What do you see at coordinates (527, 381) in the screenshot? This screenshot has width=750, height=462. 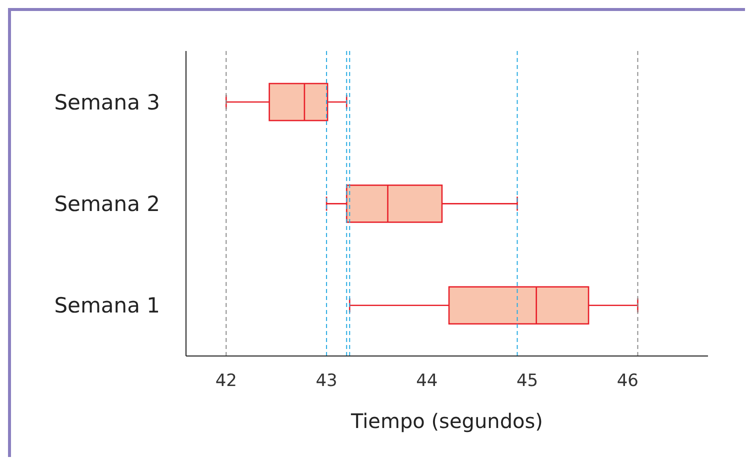 I see `x-tick-label: 45` at bounding box center [527, 381].